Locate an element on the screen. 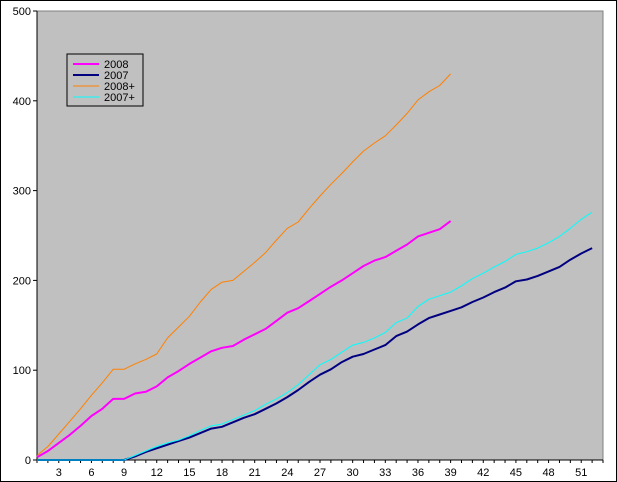 This screenshot has width=617, height=482. legend-label: 2008+ is located at coordinates (119, 87).